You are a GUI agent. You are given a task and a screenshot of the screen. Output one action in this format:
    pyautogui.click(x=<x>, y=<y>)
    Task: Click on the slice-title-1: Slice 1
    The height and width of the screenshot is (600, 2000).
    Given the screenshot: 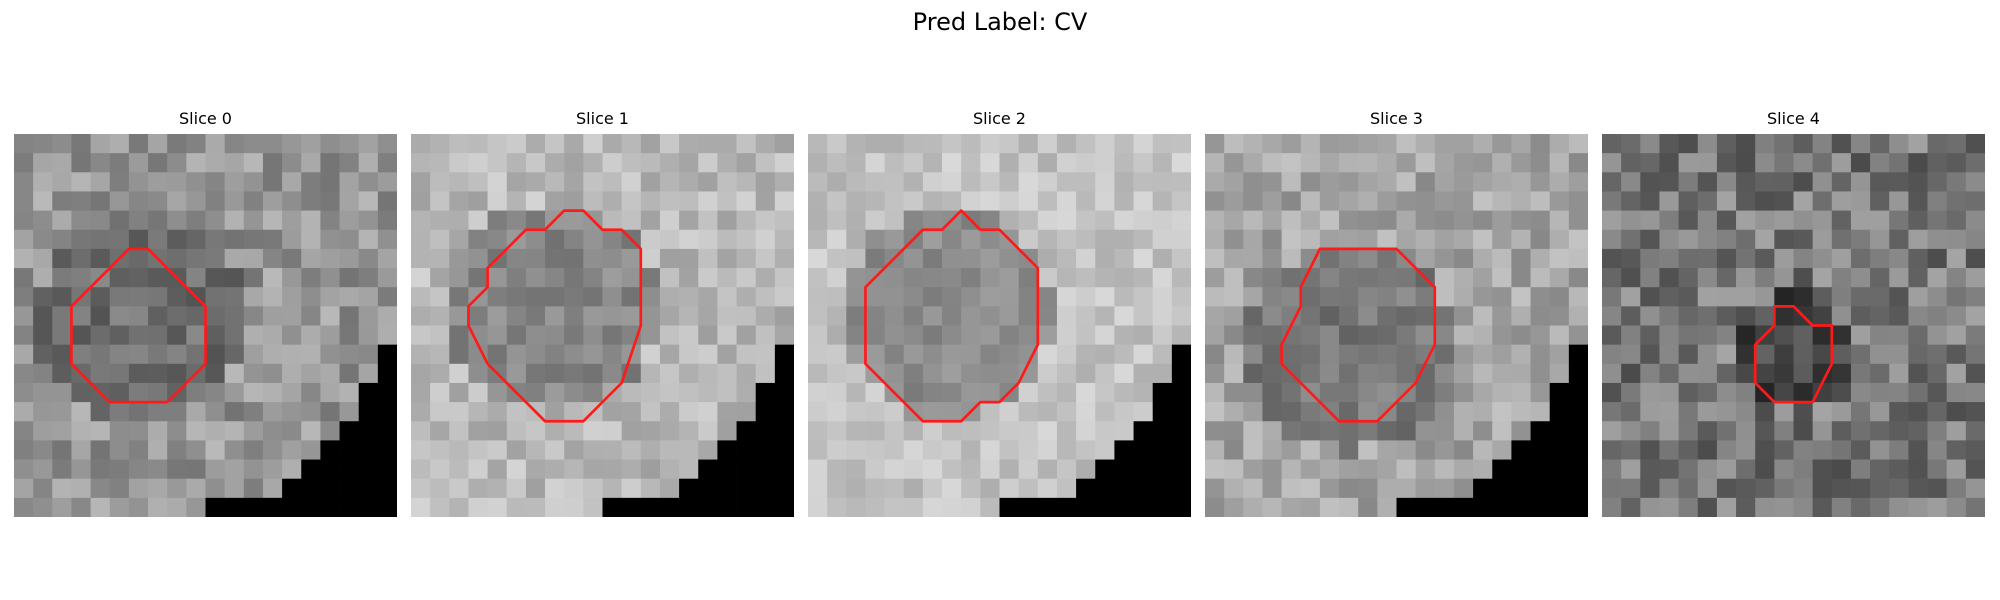 What is the action you would take?
    pyautogui.click(x=602, y=118)
    